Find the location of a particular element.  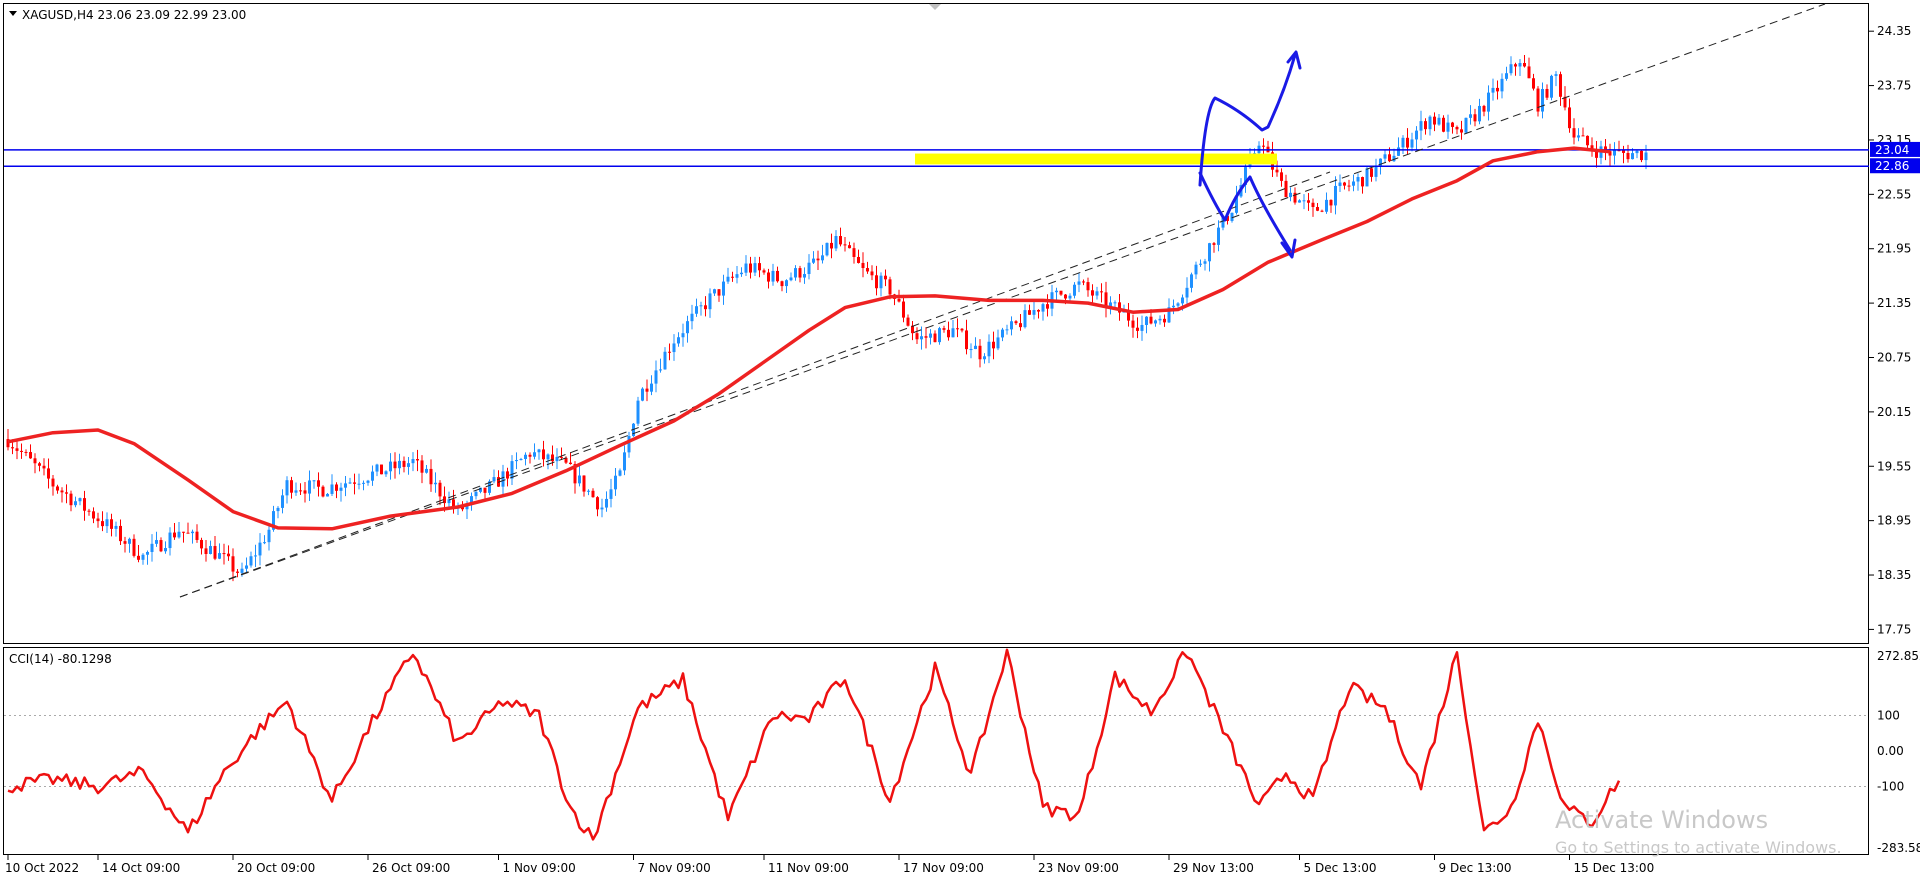

time-tick-label: 20 Oct 09:00 is located at coordinates (276, 868).